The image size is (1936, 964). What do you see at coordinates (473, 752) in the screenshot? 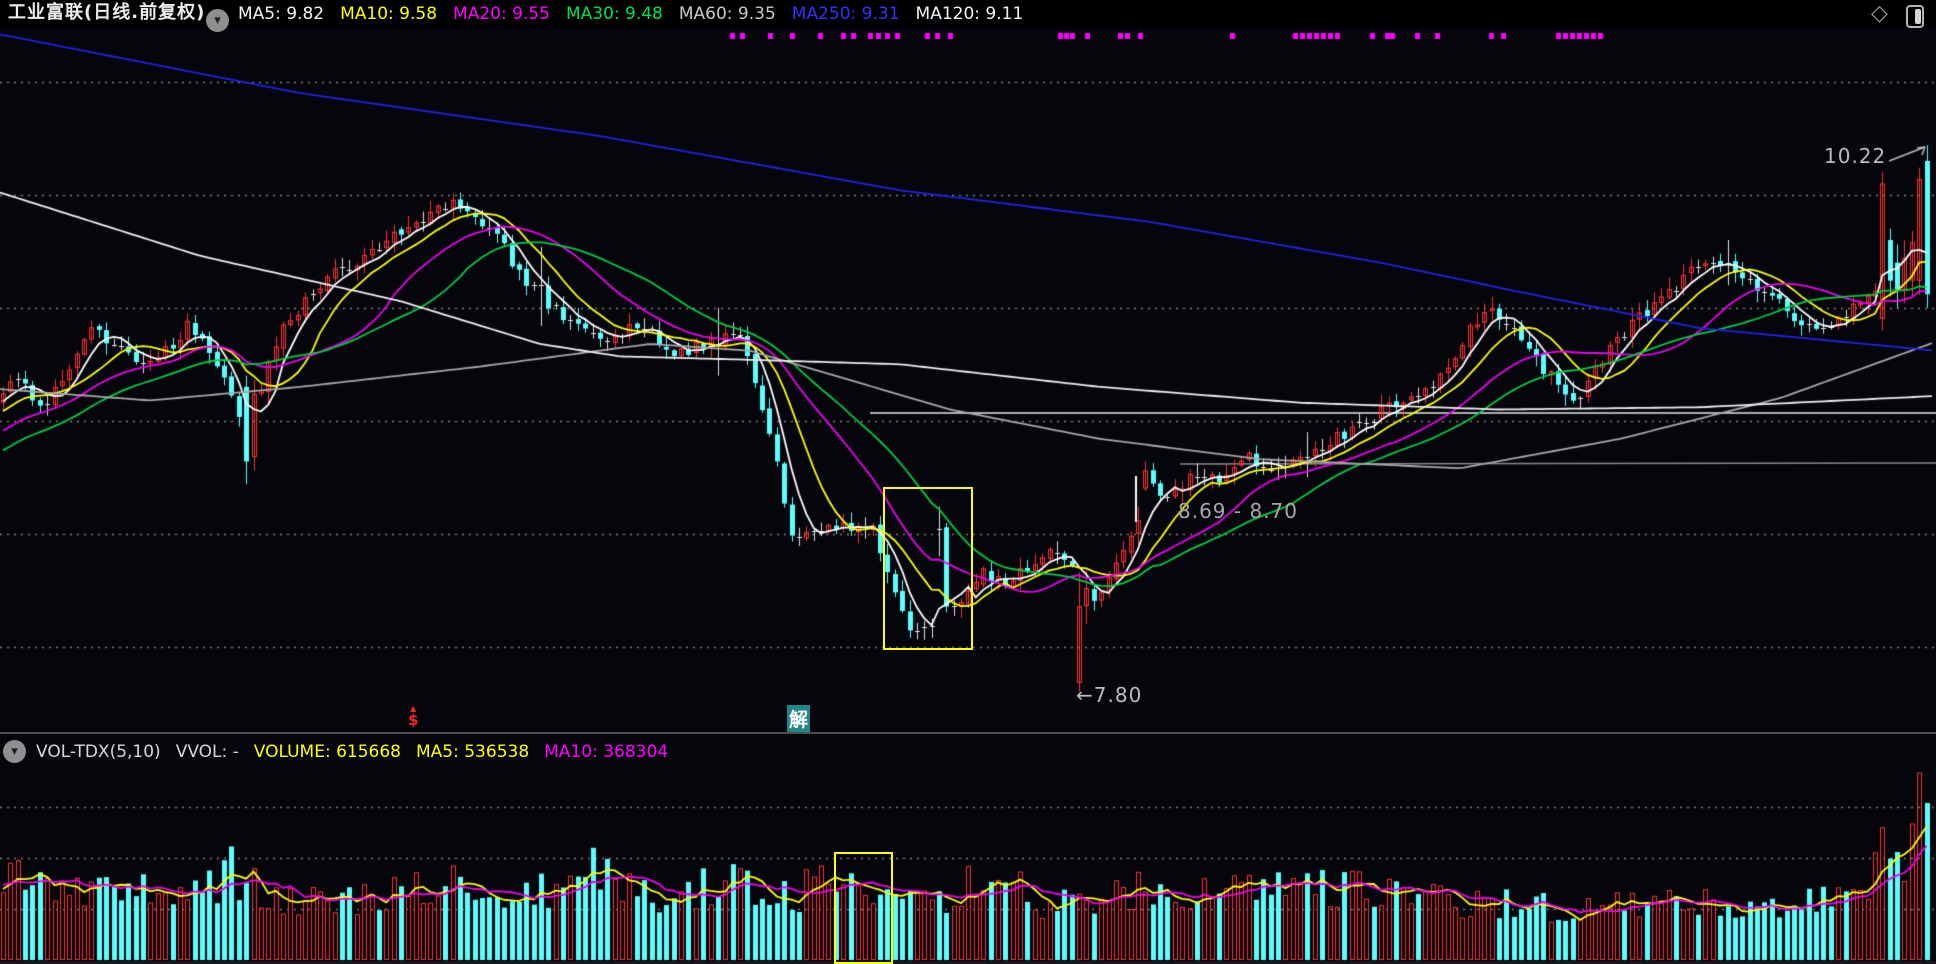
I see `legend-item: MA5: 536538` at bounding box center [473, 752].